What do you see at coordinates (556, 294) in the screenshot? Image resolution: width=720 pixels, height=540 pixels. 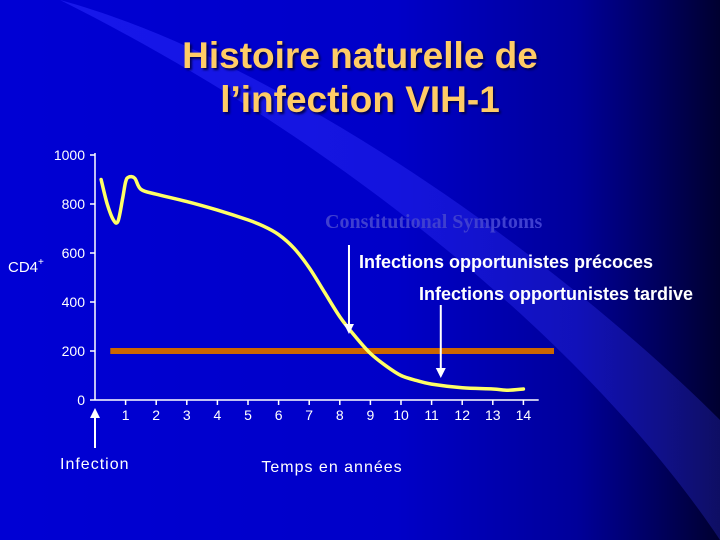 I see `late-infections-label: Infections opportunistes tardive` at bounding box center [556, 294].